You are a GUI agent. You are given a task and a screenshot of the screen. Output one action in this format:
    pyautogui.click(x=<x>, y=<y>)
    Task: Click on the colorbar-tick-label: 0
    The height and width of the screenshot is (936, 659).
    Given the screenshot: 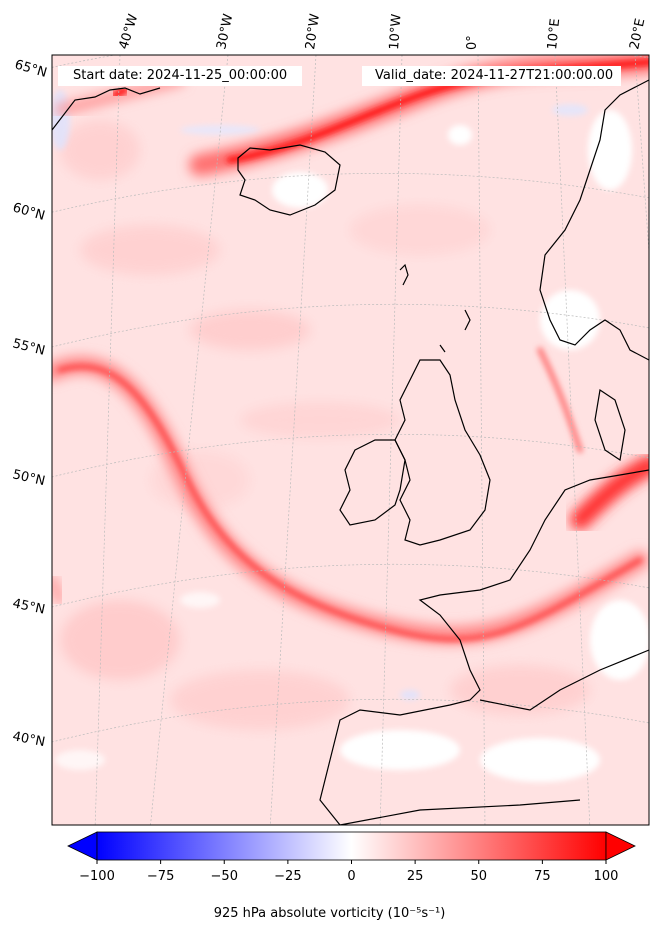 What is the action you would take?
    pyautogui.click(x=351, y=876)
    